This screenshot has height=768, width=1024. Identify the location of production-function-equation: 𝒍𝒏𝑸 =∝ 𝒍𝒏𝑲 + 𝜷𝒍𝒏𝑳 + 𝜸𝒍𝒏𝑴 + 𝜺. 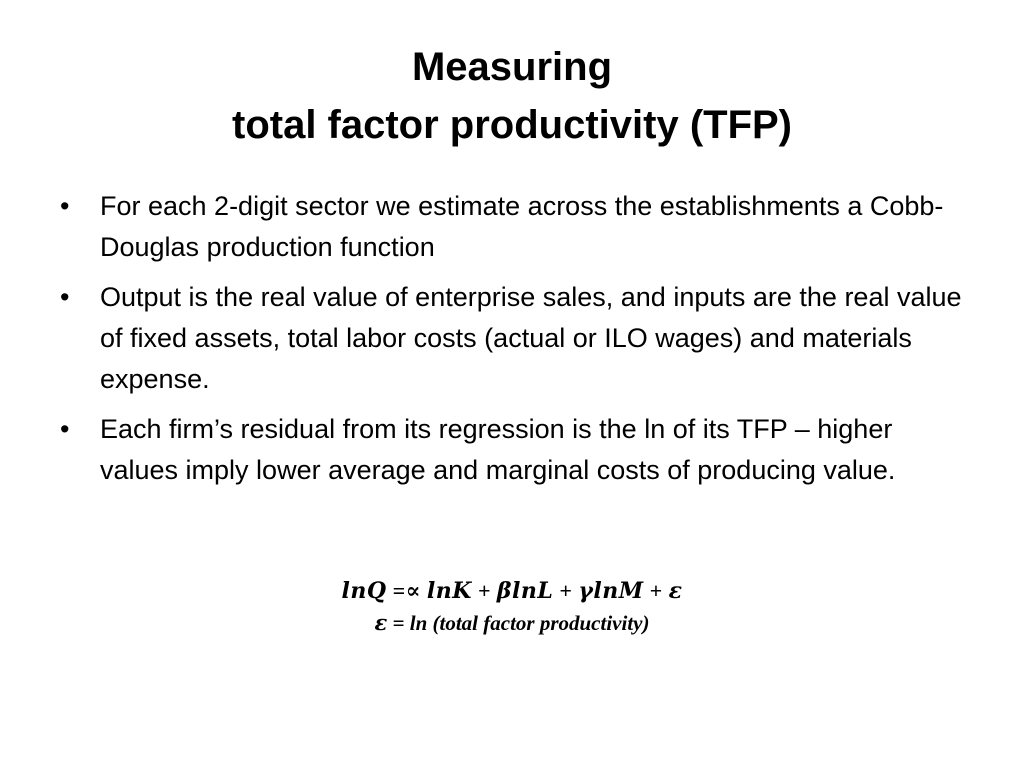
(512, 590).